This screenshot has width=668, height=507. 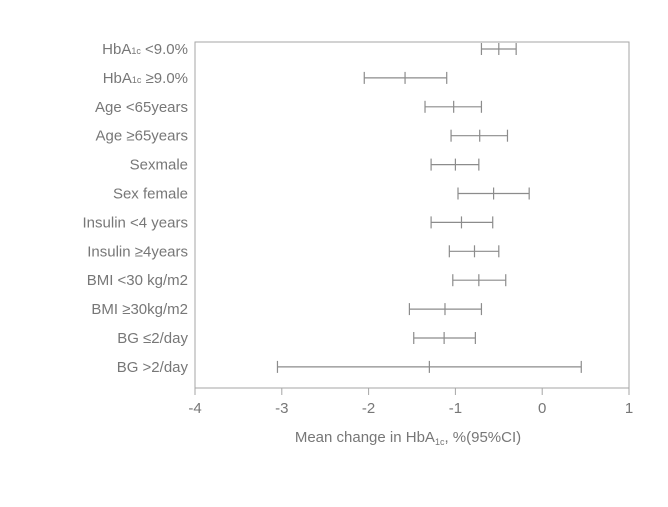 What do you see at coordinates (142, 136) in the screenshot?
I see `row-label: Age ≥65years` at bounding box center [142, 136].